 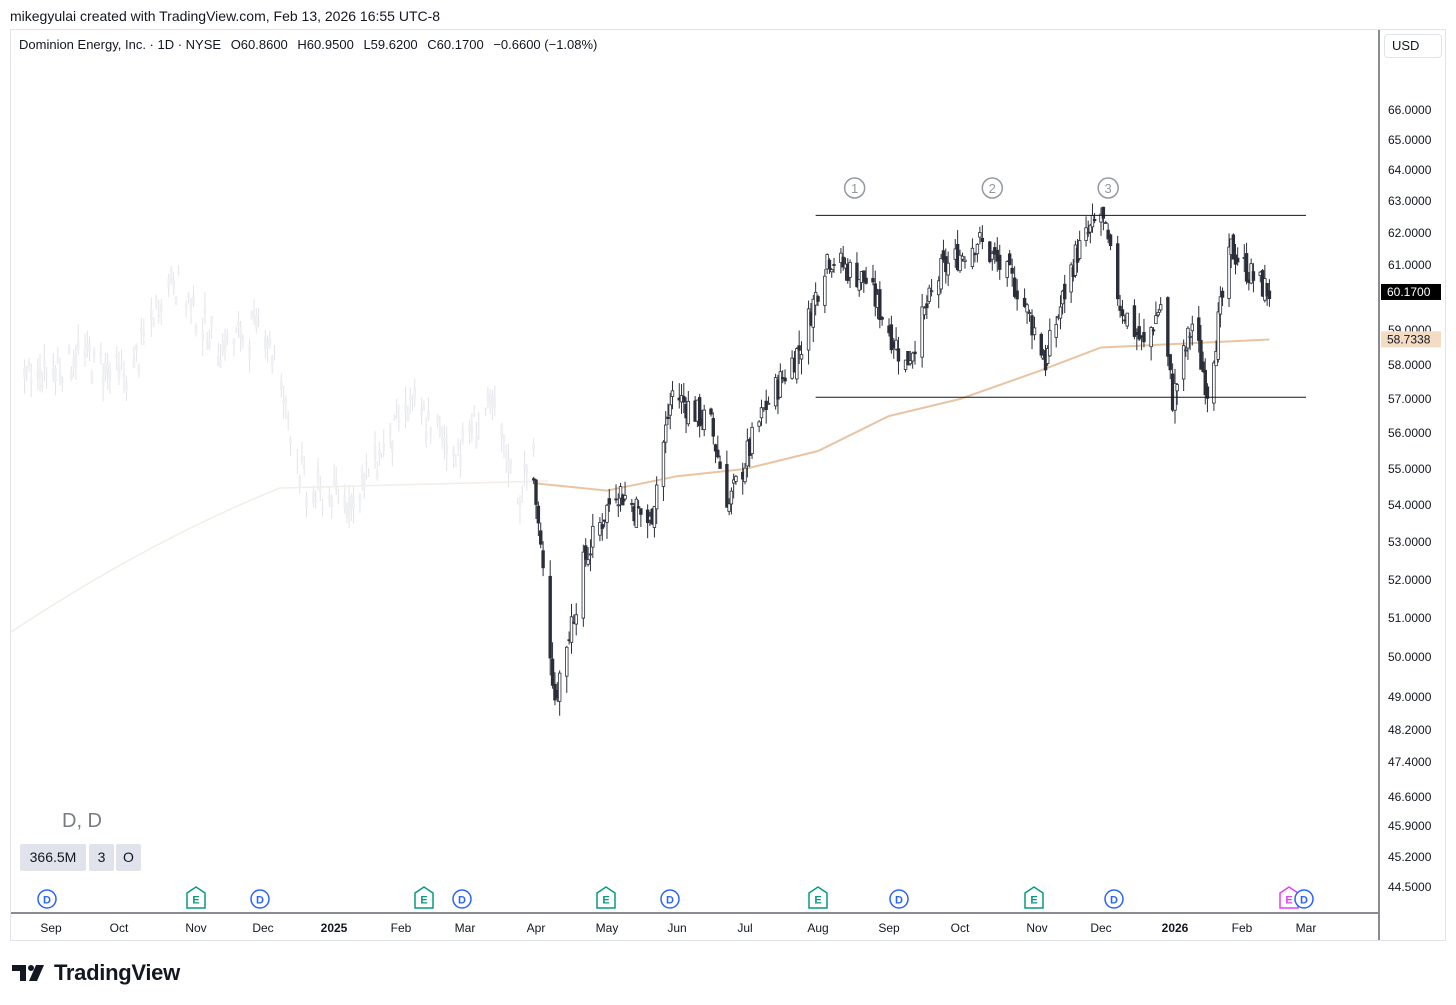 What do you see at coordinates (1411, 339) in the screenshot?
I see `ma-price-tag` at bounding box center [1411, 339].